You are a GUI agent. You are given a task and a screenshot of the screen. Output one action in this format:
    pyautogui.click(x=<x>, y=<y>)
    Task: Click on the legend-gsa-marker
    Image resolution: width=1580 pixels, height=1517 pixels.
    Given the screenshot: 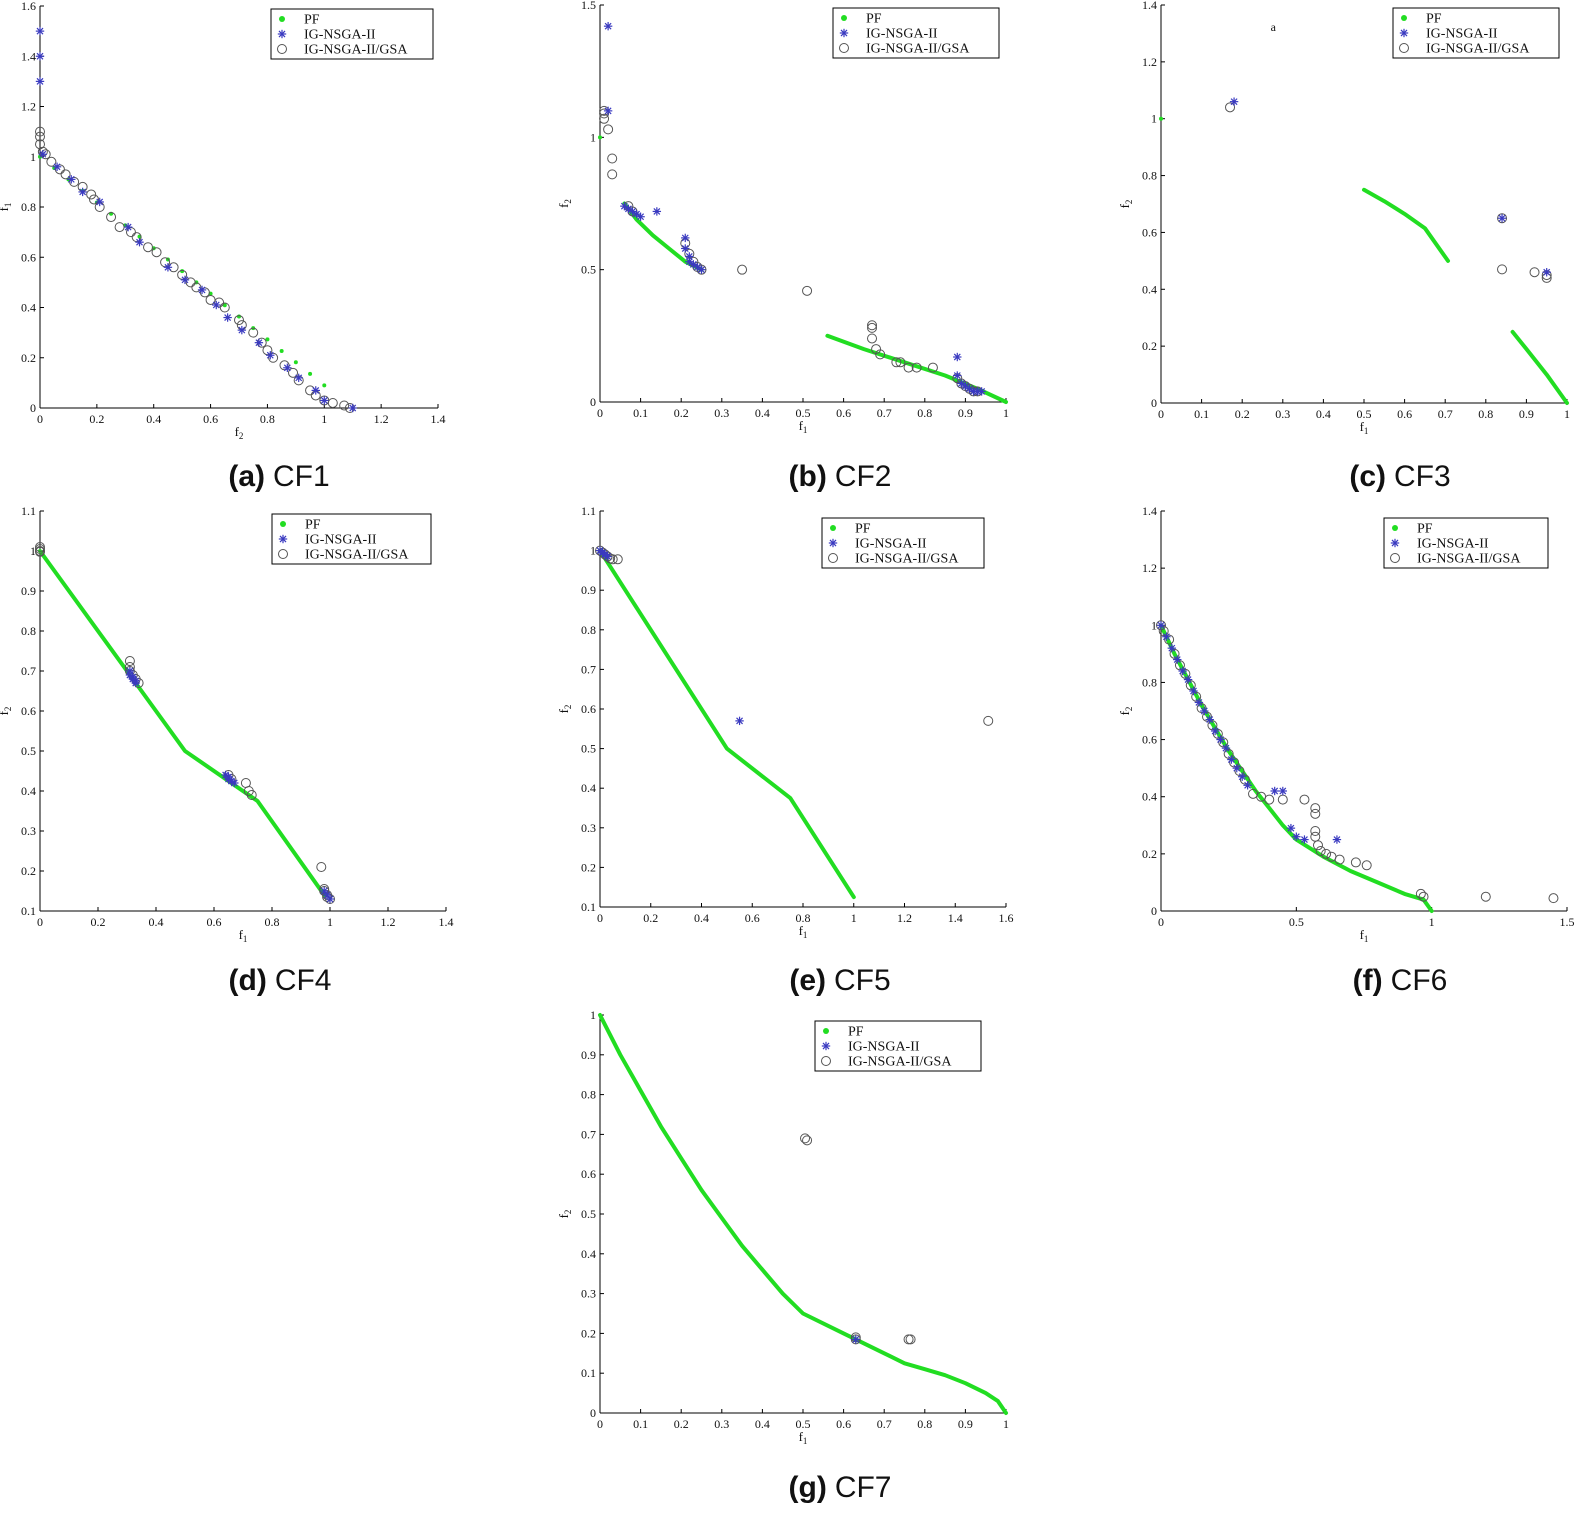 What is the action you would take?
    pyautogui.click(x=1395, y=558)
    